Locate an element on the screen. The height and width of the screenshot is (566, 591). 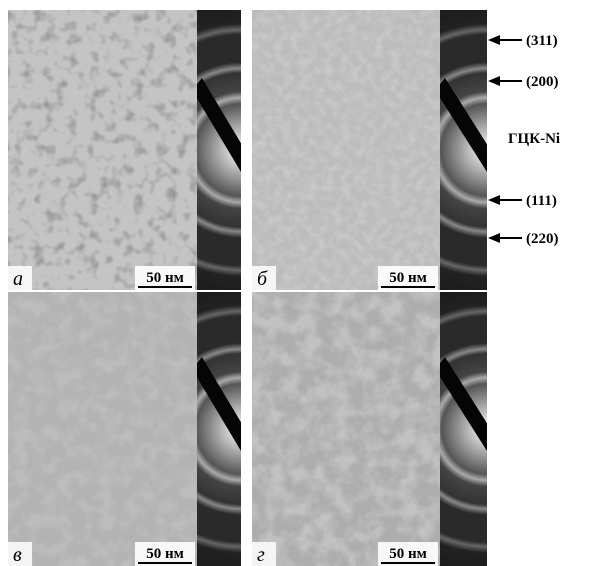
phase-label: ГЦК-Ni is located at coordinates (534, 139).